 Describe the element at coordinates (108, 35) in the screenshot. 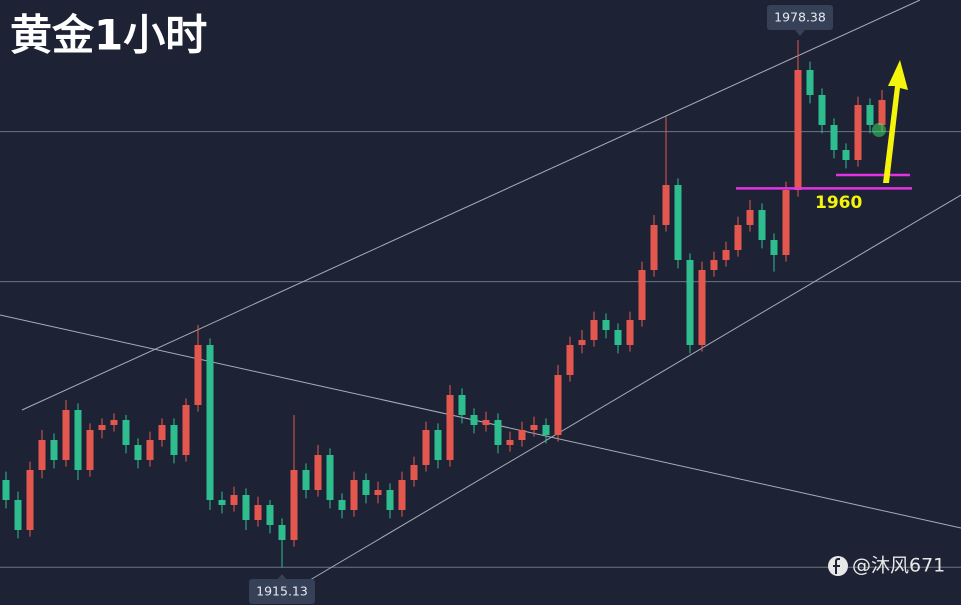

I see `chart-title: 黄金1小时` at that location.